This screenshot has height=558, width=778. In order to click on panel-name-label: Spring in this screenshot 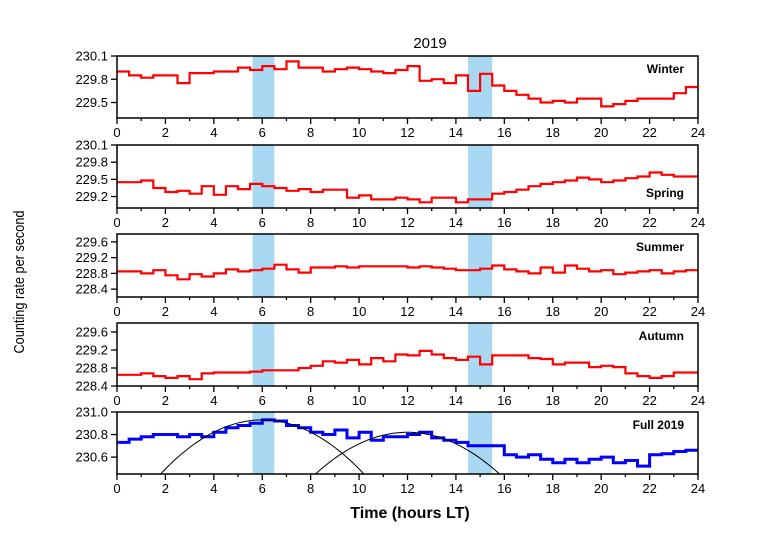, I will do `click(665, 193)`.